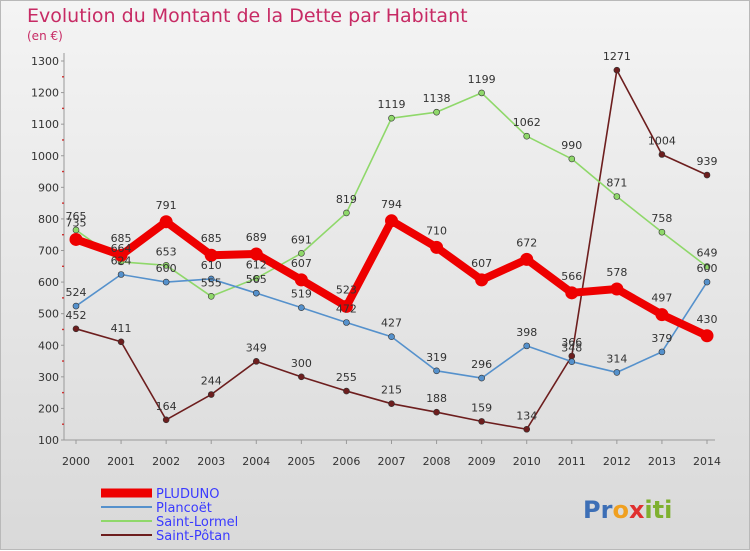 The height and width of the screenshot is (551, 750). I want to click on data-label: 430, so click(707, 319).